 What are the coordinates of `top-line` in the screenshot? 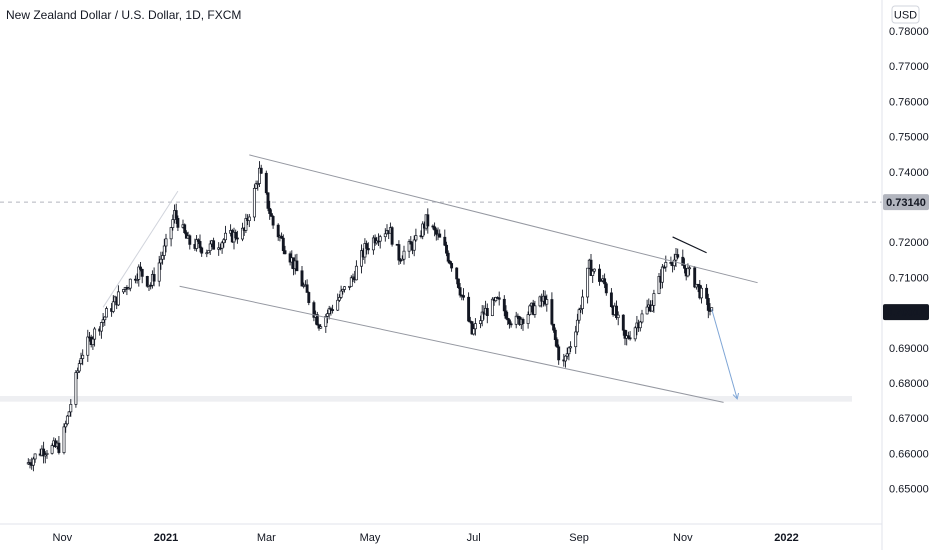 It's located at (689, 245).